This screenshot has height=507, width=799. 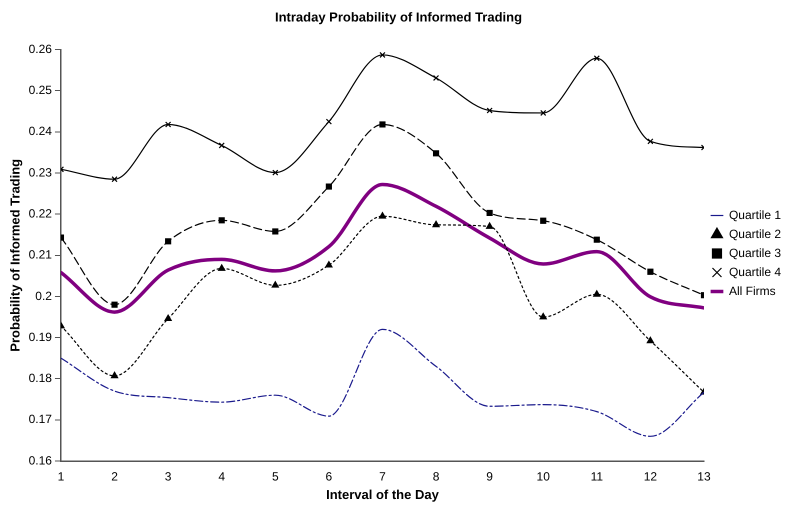 What do you see at coordinates (14, 255) in the screenshot?
I see `y-axis-title: Probability of Informed Trading` at bounding box center [14, 255].